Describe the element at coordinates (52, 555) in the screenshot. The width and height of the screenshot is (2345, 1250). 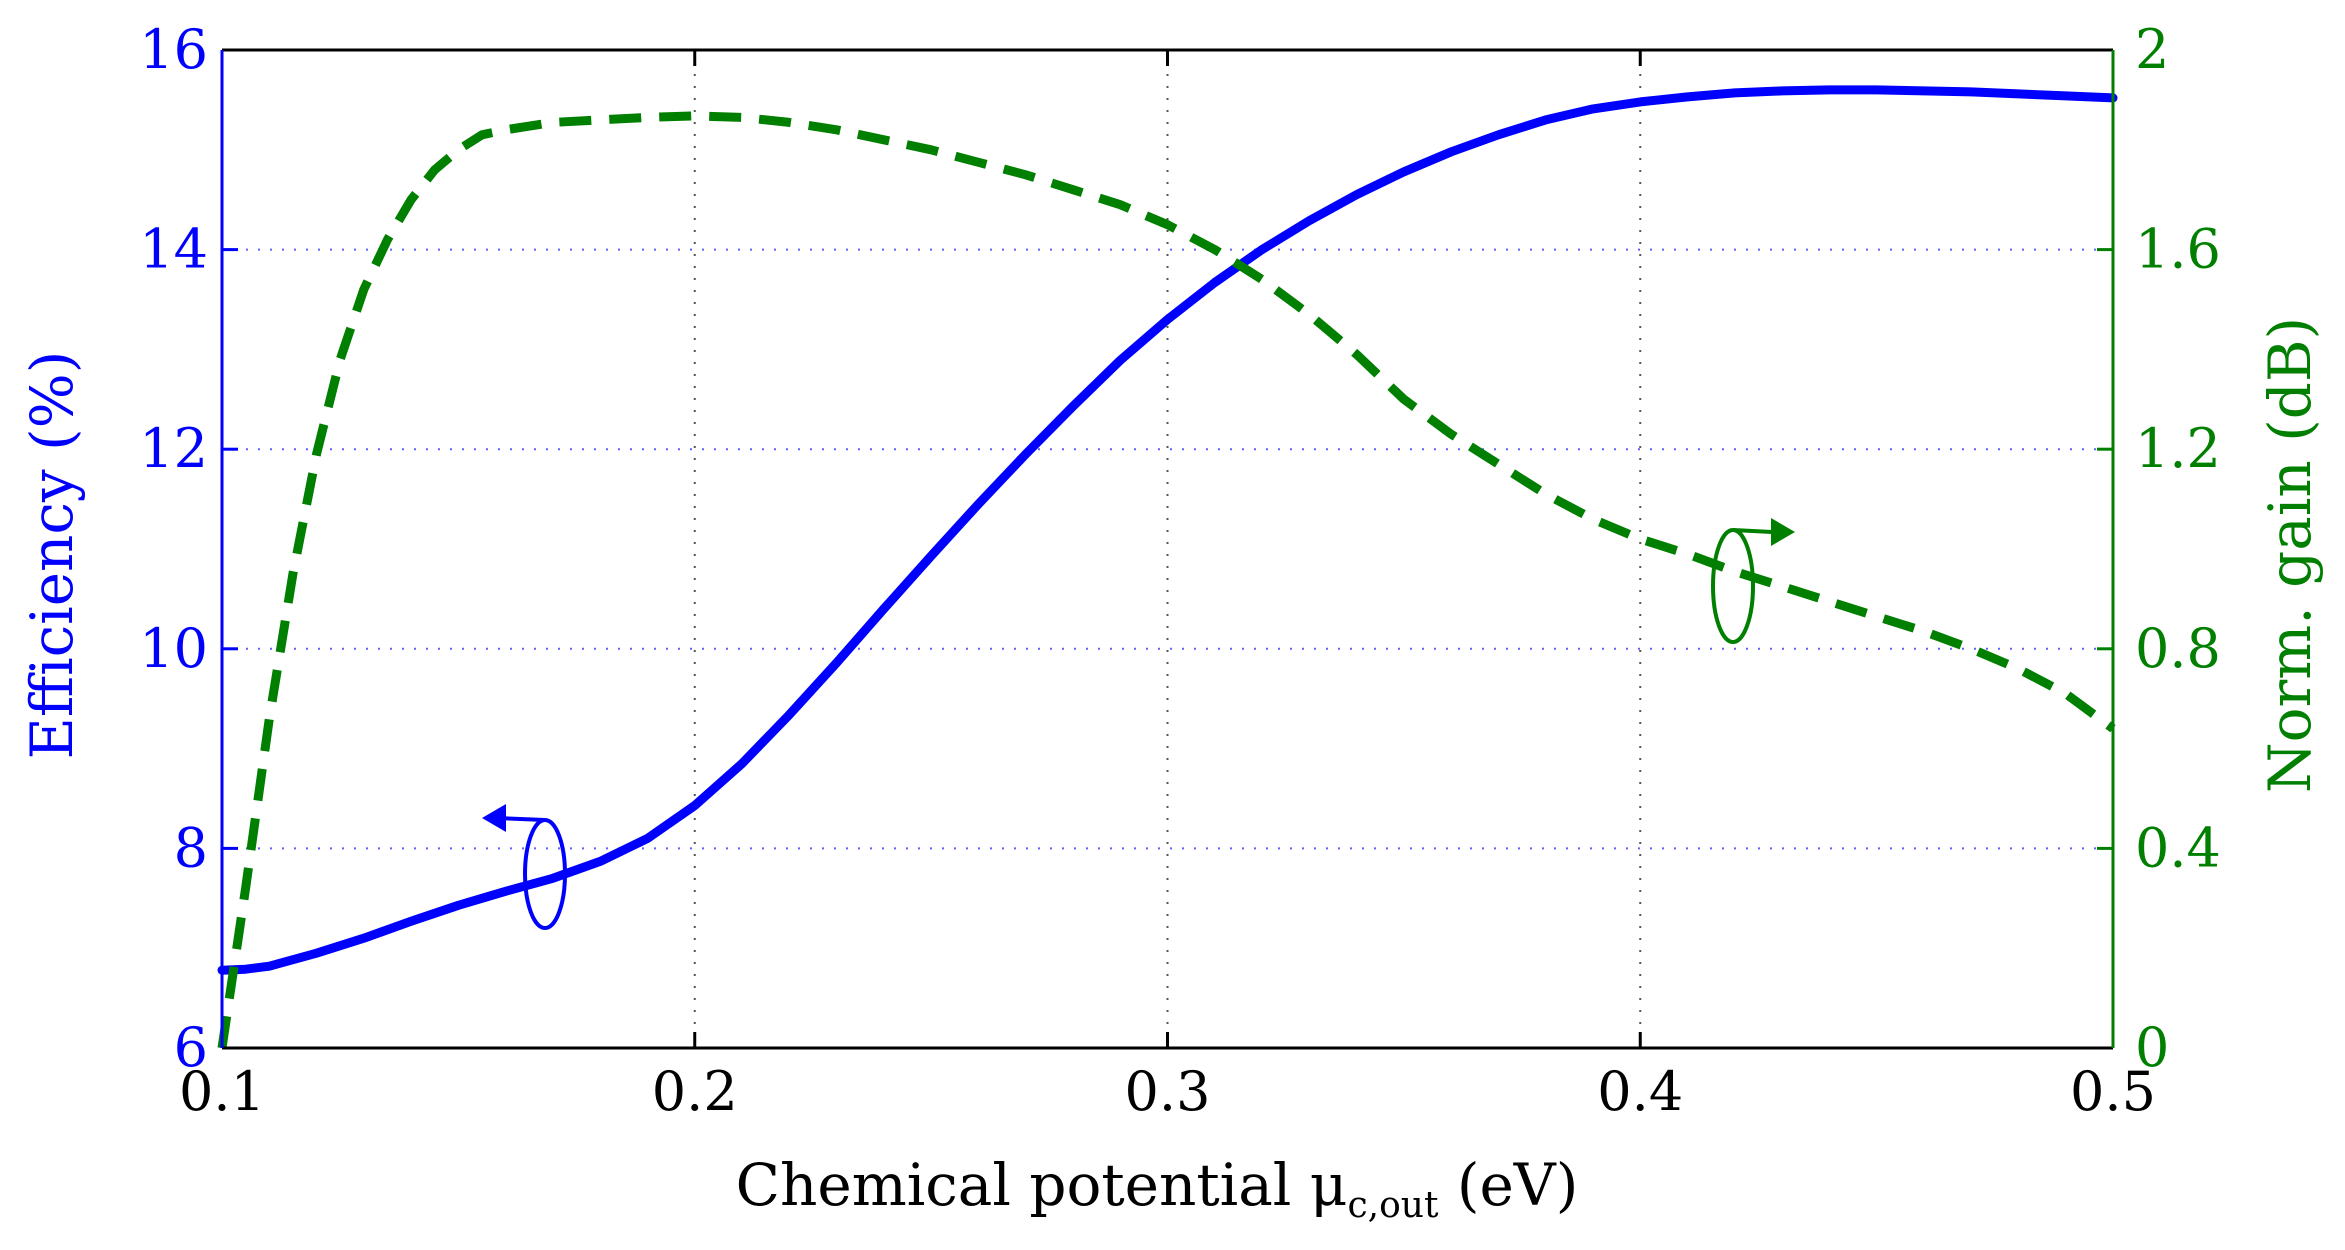
I see `y-axis-left-title: Efficiency (%)` at that location.